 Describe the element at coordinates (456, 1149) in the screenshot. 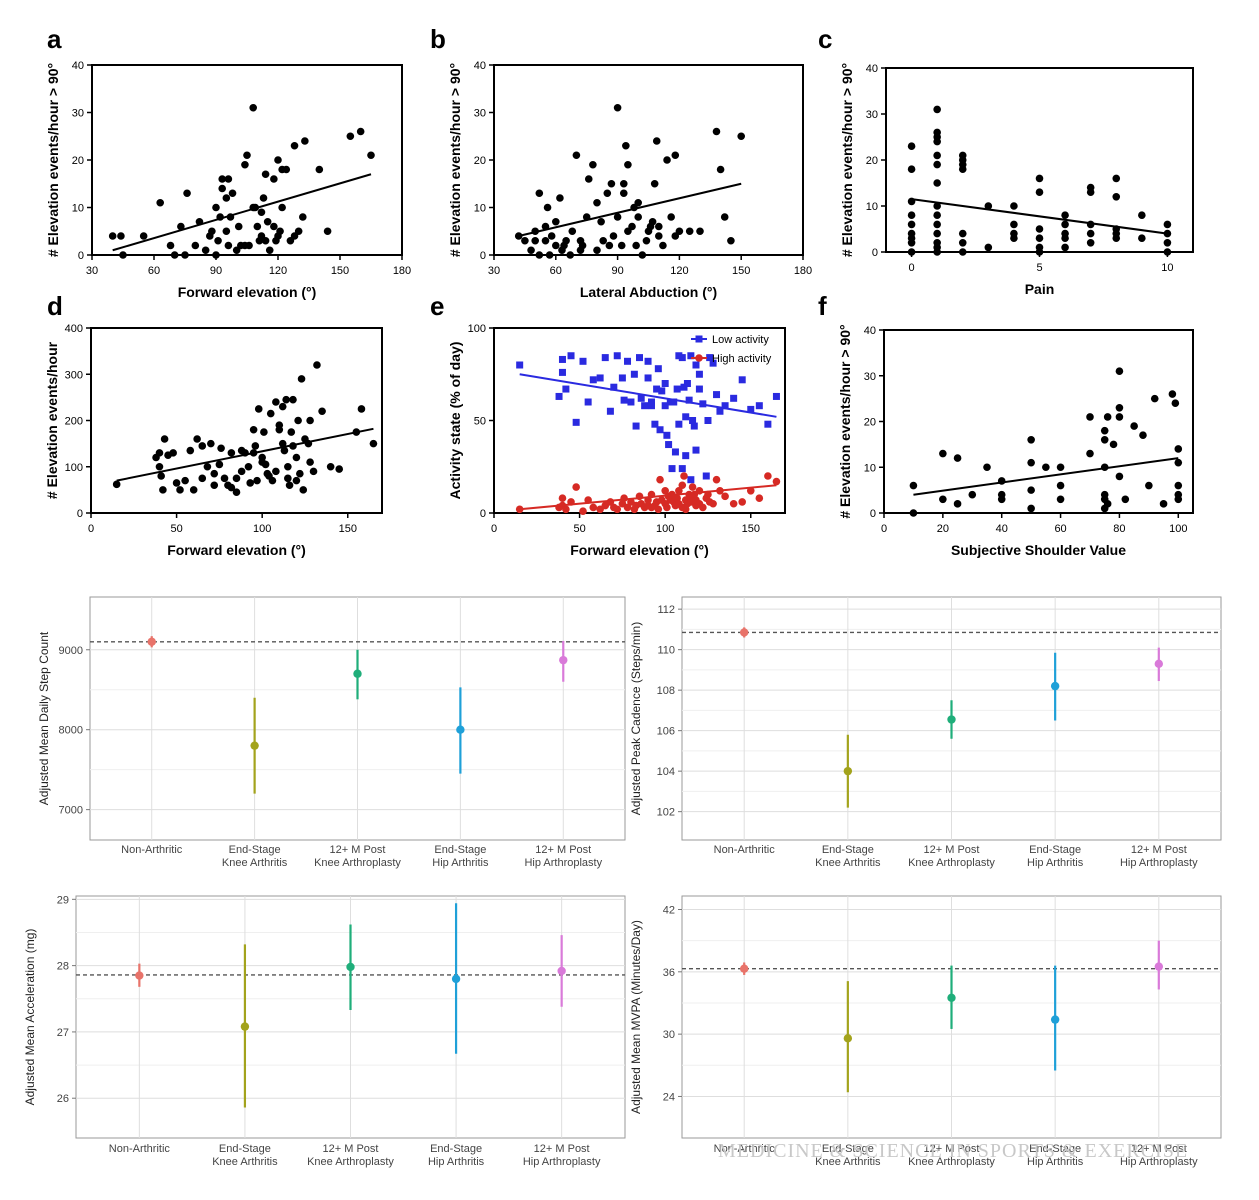

I see `category-label: End-Stage` at that location.